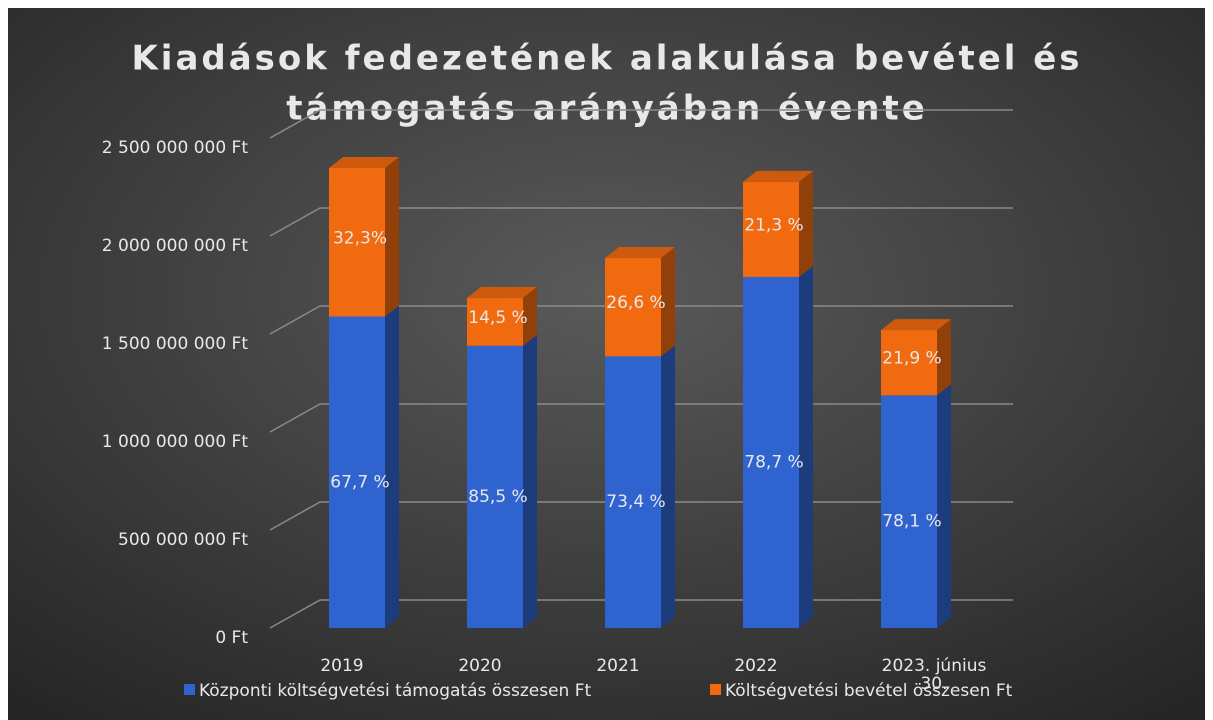 Image resolution: width=1213 pixels, height=720 pixels. I want to click on data-label: 78,7 %, so click(773, 462).